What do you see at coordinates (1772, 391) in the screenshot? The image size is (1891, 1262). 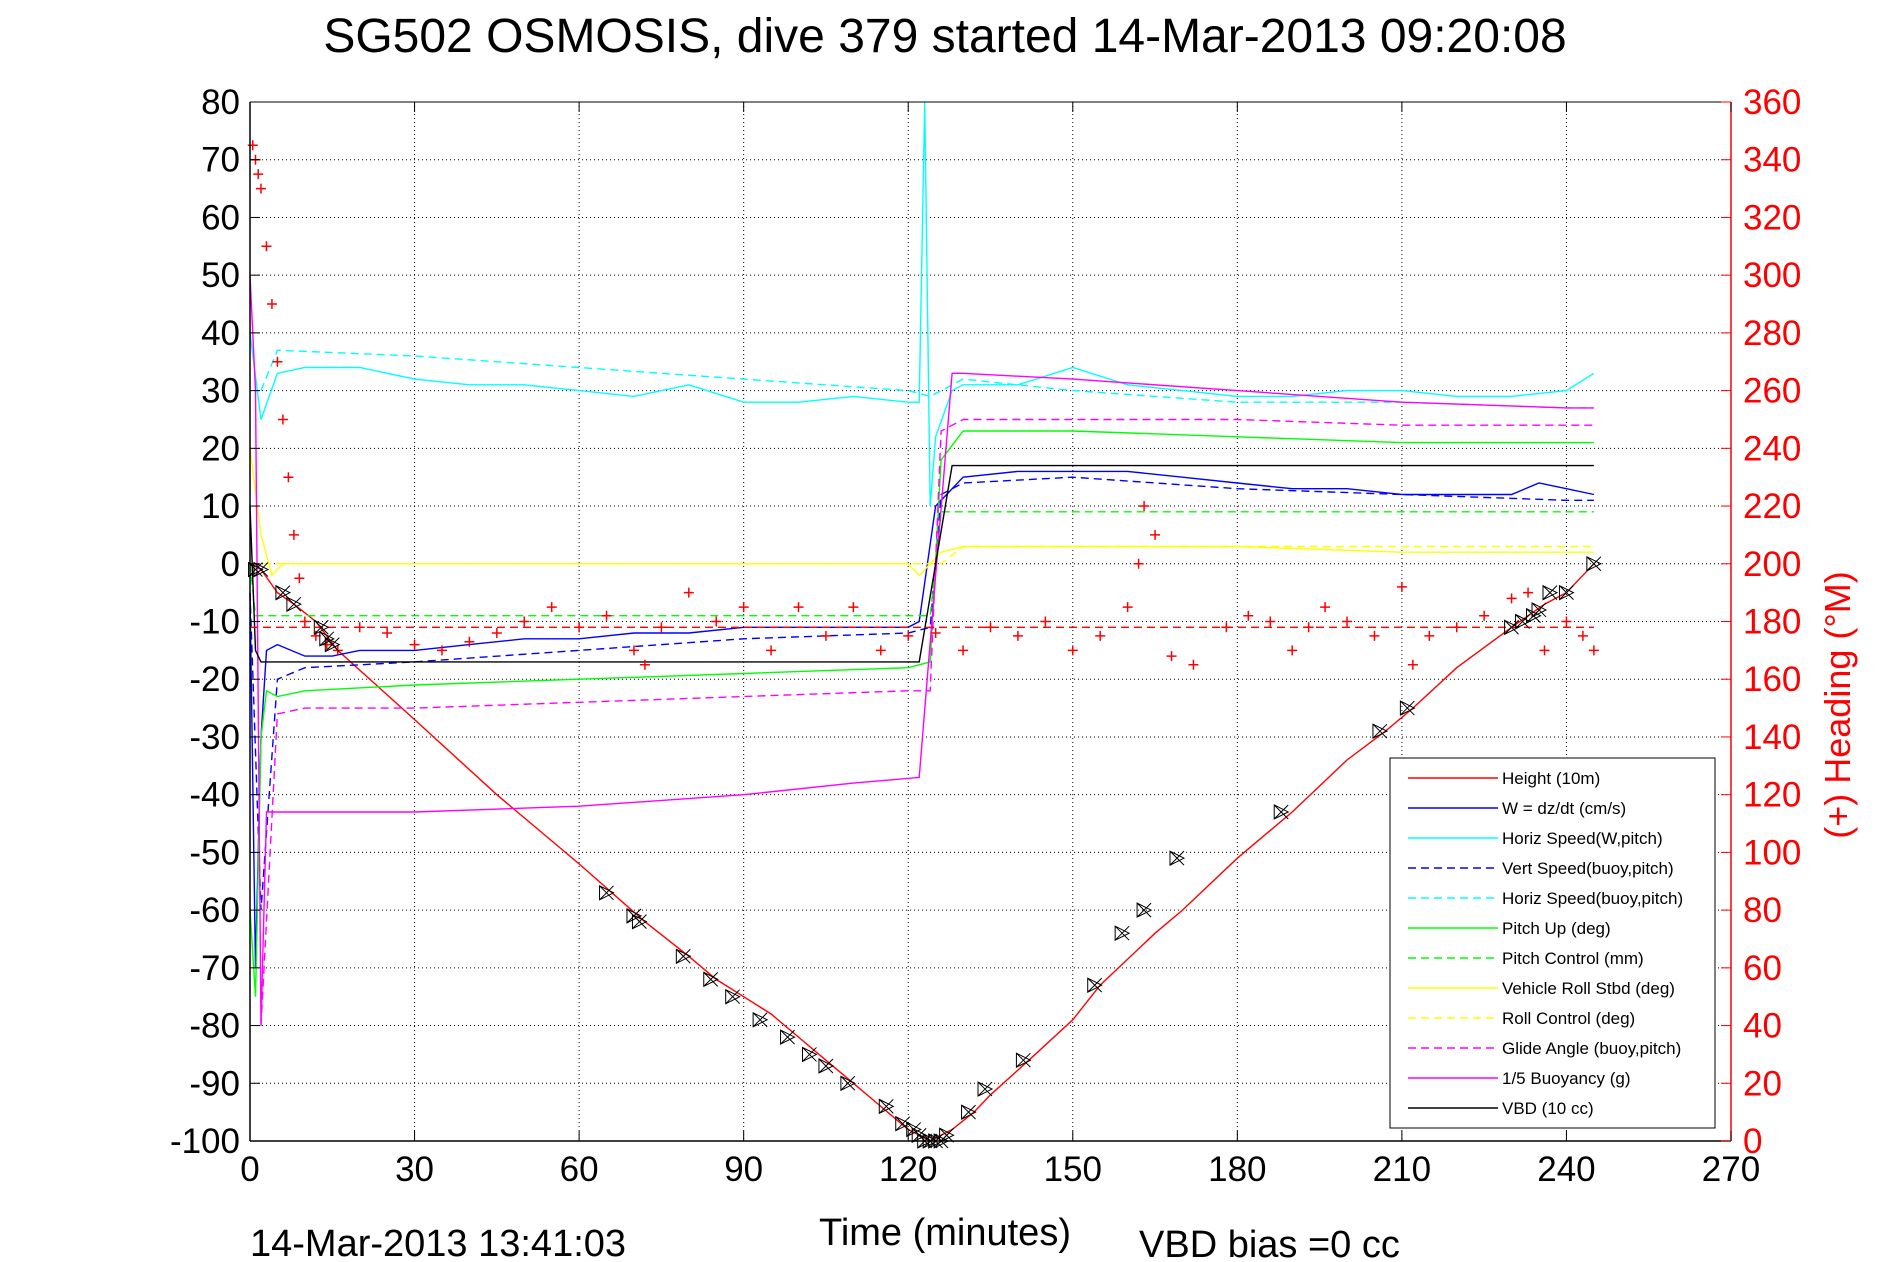 I see `y2-tick-label: 260` at bounding box center [1772, 391].